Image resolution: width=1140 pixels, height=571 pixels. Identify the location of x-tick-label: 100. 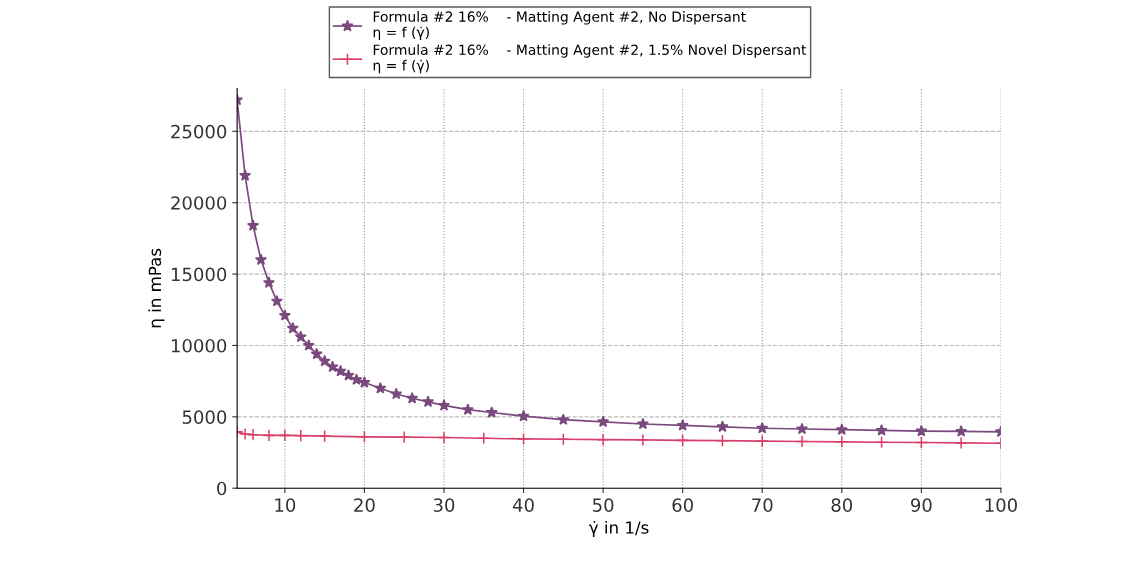
(1001, 505).